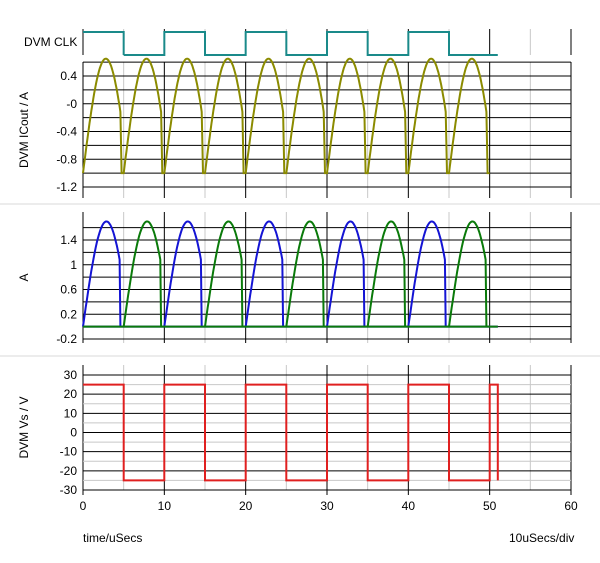 The image size is (600, 563). What do you see at coordinates (71, 394) in the screenshot?
I see `voltage-y-tick-label: 20` at bounding box center [71, 394].